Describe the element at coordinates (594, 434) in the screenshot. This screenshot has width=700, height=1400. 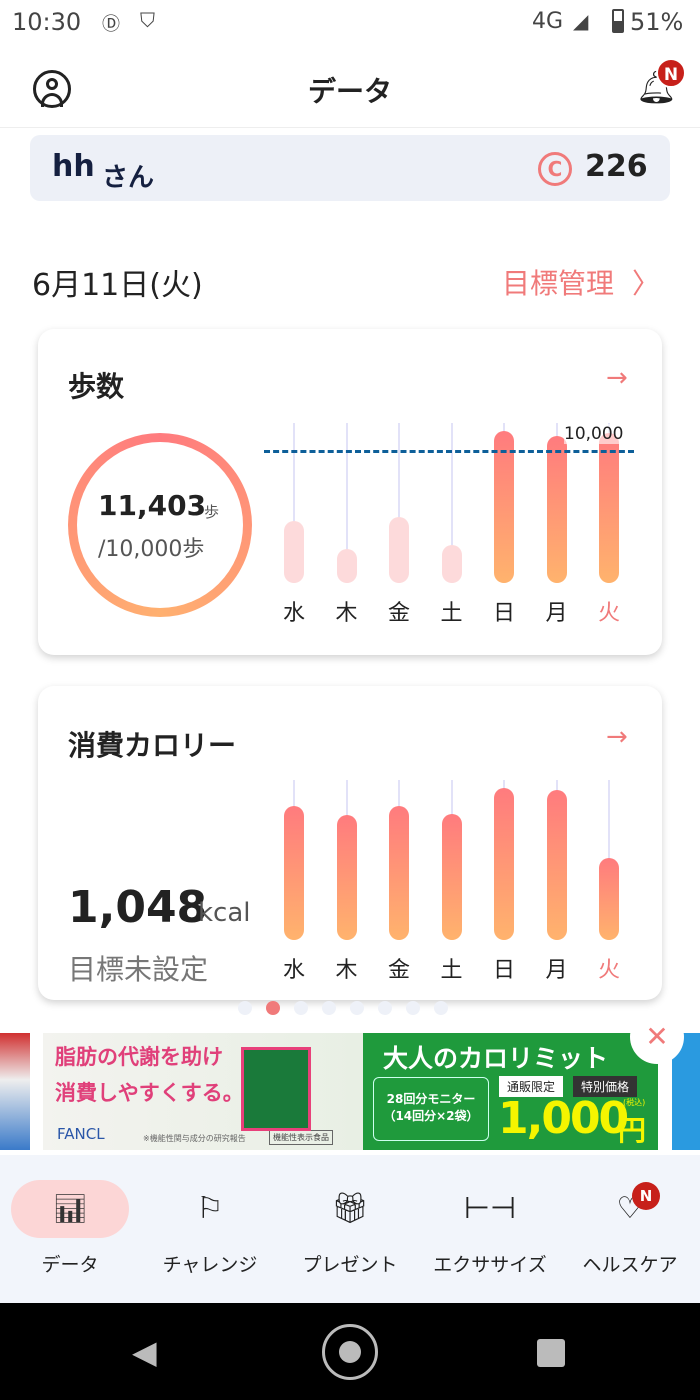
I see `target-label: 10,000` at that location.